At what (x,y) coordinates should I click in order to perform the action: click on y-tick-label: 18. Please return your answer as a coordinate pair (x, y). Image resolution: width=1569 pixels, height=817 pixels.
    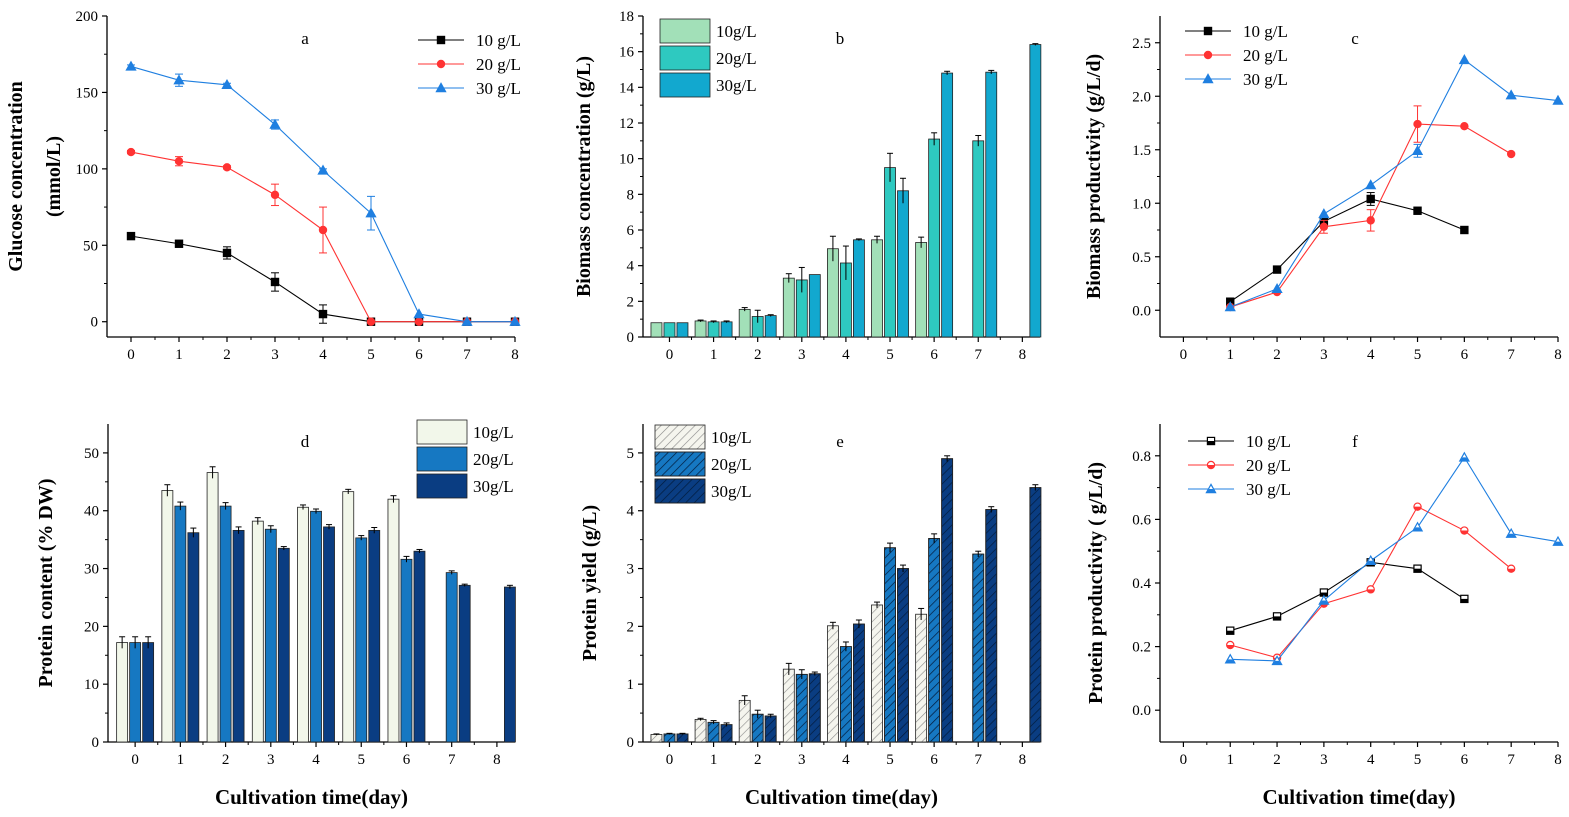
    Looking at the image, I should click on (626, 17).